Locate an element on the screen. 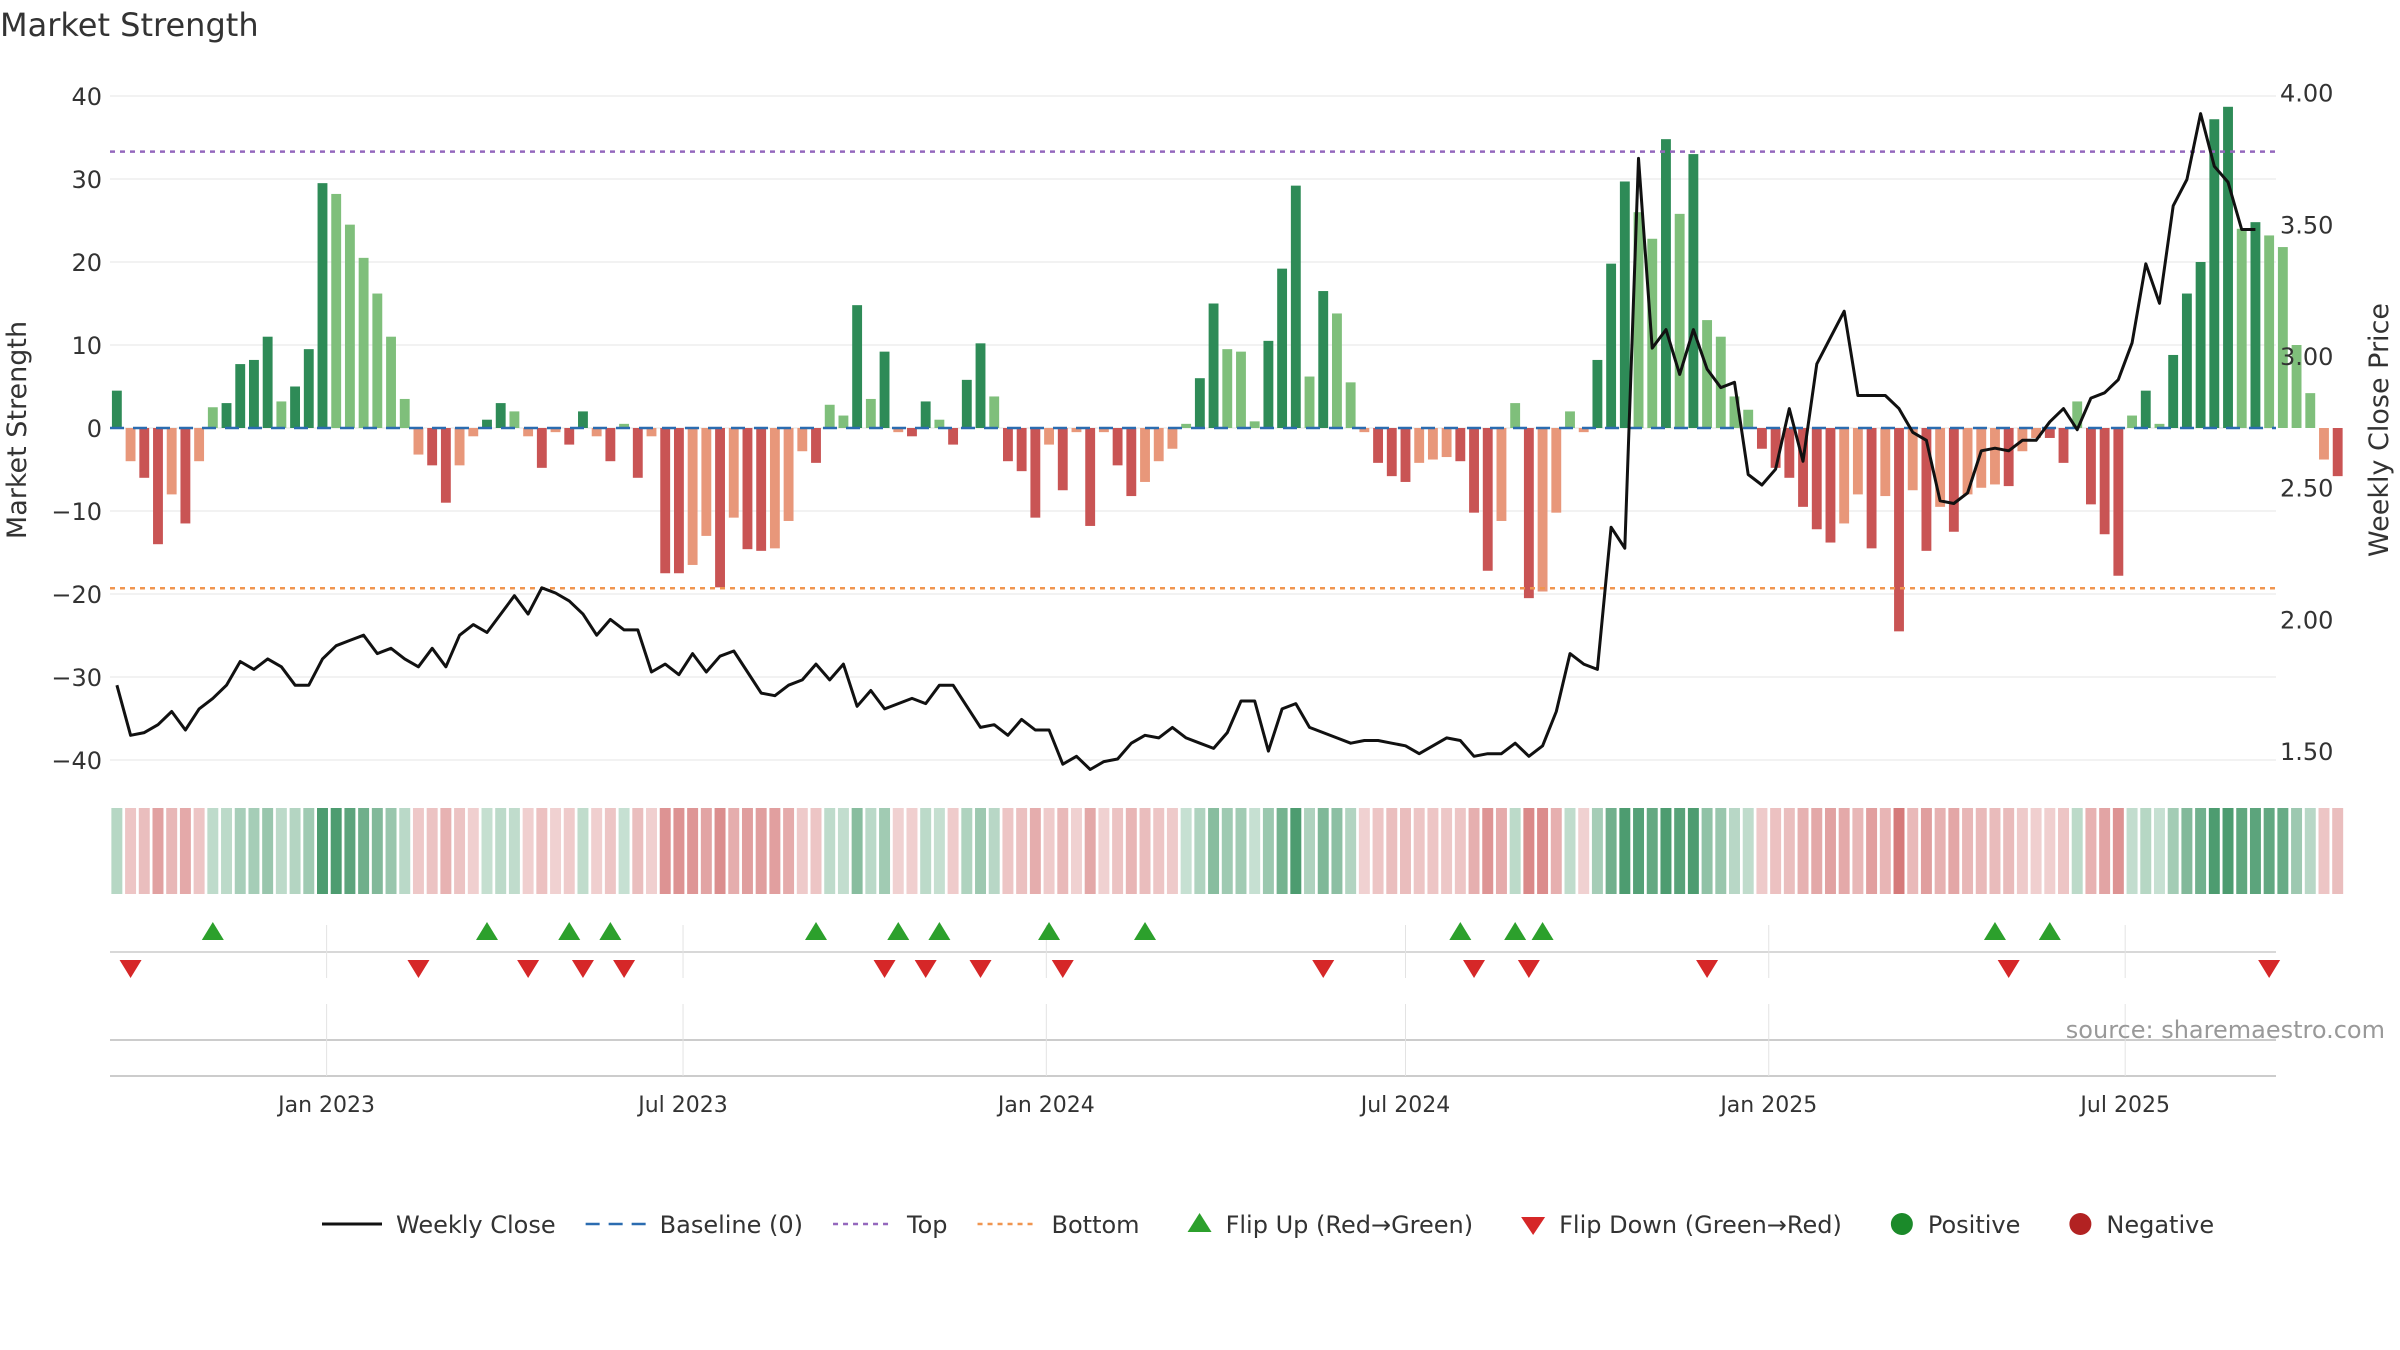 The width and height of the screenshot is (2400, 1350). right-axis: 4.00 3.50 3.00 2.50 2.00 1.50 is located at coordinates (2306, 423).